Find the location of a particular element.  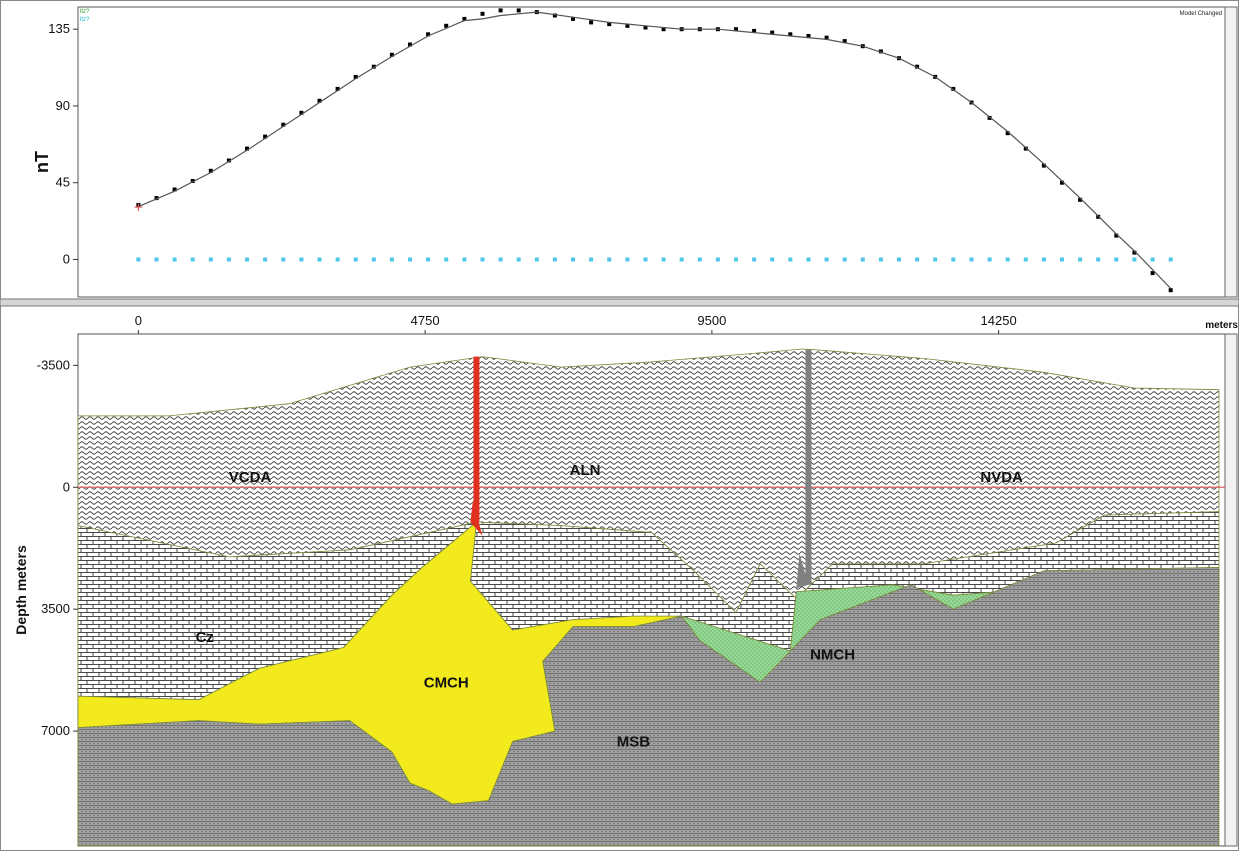

x-tick-label-1: 4750 is located at coordinates (425, 320).